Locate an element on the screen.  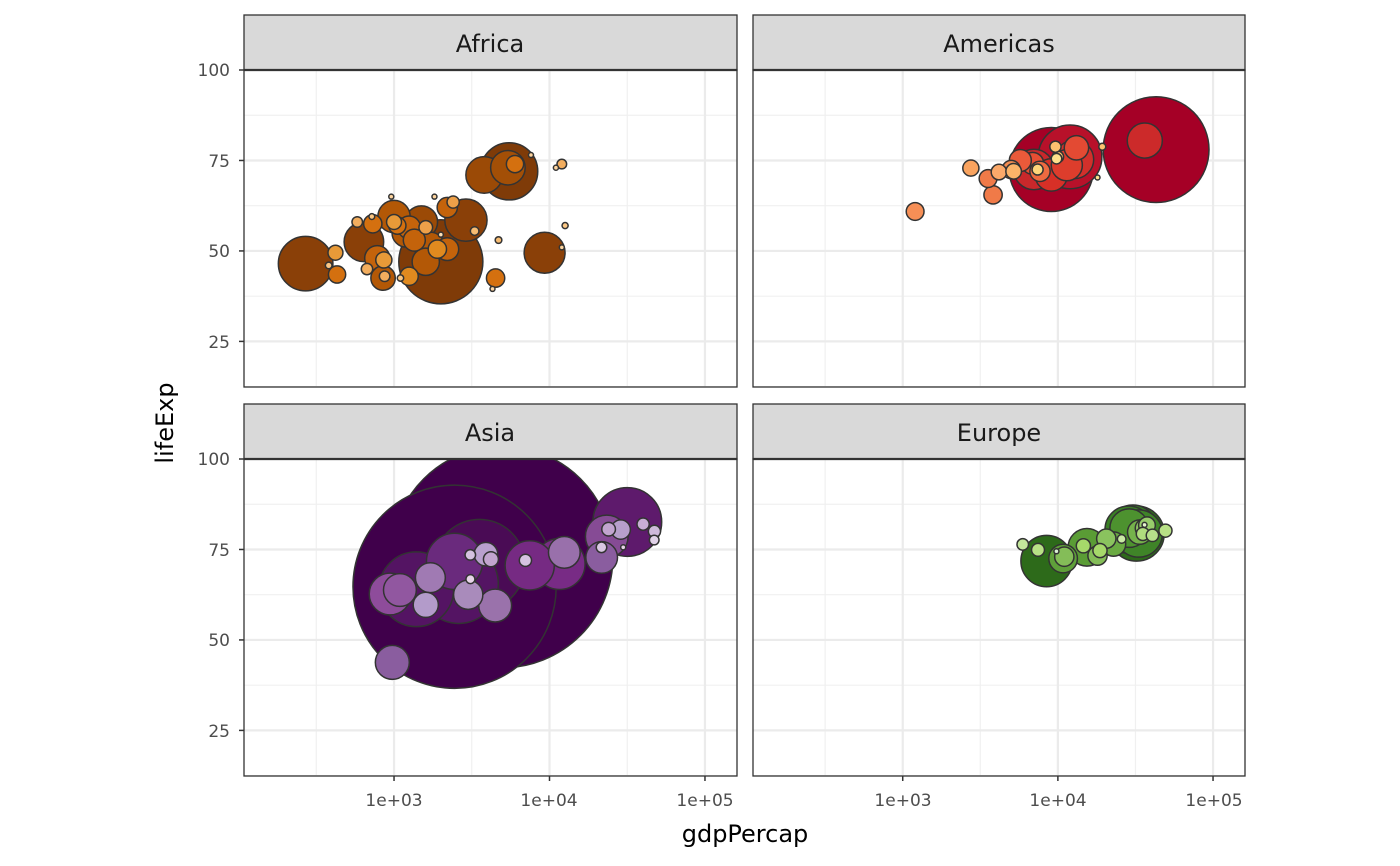
strip-label-asia: Asia is located at coordinates (490, 433).